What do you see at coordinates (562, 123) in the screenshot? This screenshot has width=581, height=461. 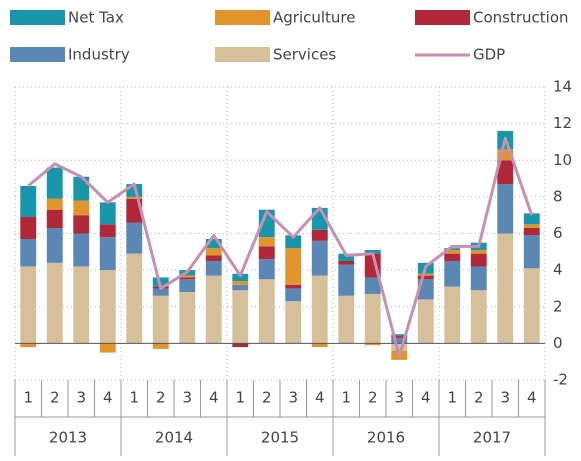 I see `y-tick-label: 12` at bounding box center [562, 123].